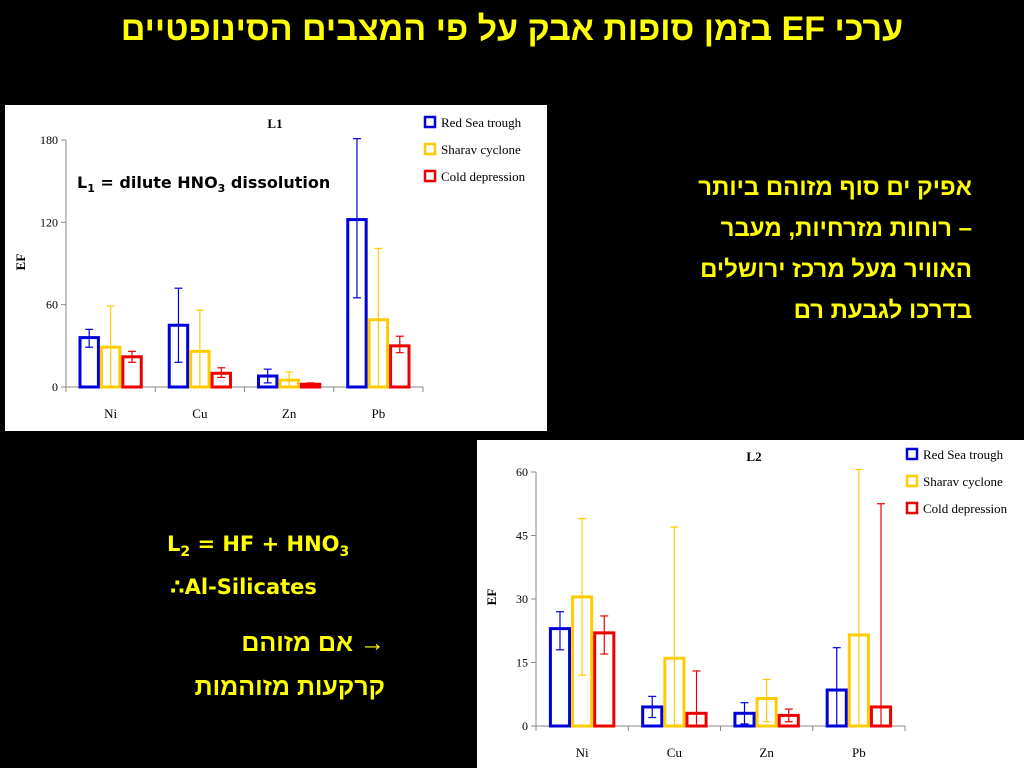 The width and height of the screenshot is (1024, 768). What do you see at coordinates (859, 752) in the screenshot?
I see `l2-category-label: Pb` at bounding box center [859, 752].